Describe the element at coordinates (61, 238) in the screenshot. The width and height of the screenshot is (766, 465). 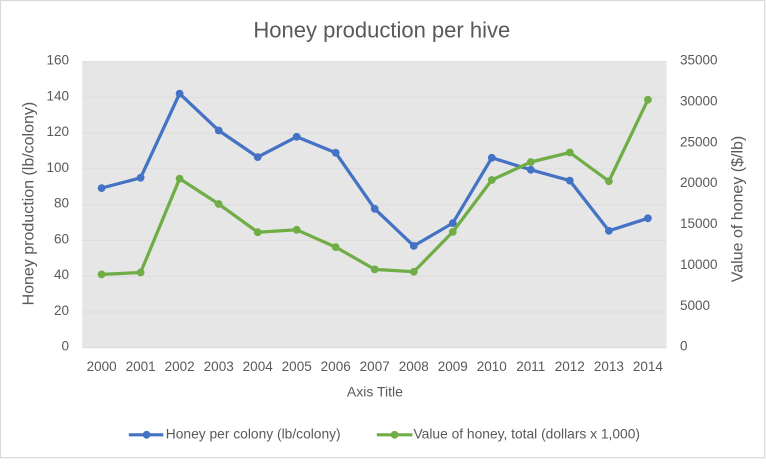
I see `svg-text: 60` at that location.